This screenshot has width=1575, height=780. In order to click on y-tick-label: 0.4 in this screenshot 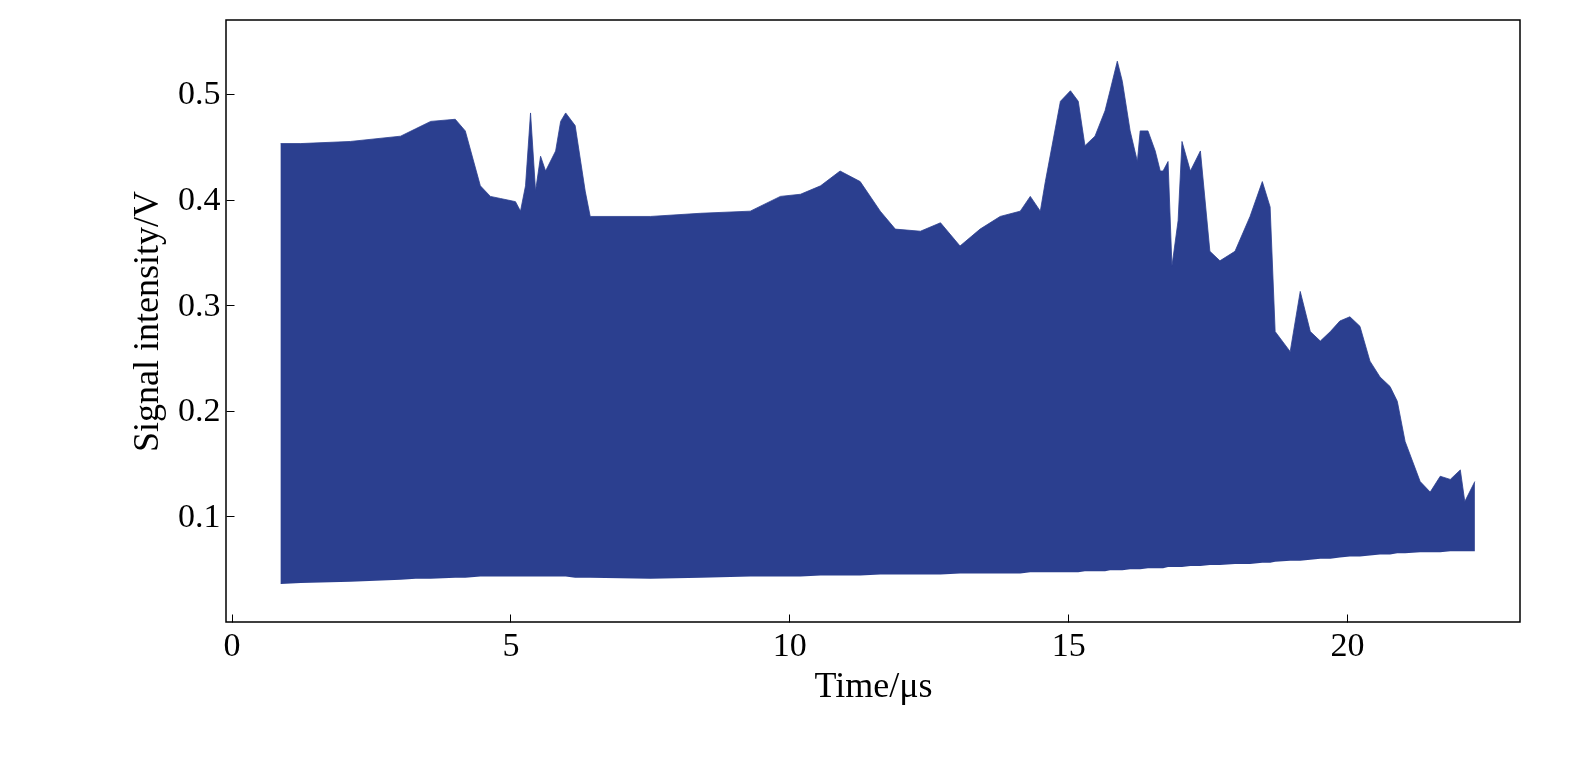, I will do `click(199, 199)`.